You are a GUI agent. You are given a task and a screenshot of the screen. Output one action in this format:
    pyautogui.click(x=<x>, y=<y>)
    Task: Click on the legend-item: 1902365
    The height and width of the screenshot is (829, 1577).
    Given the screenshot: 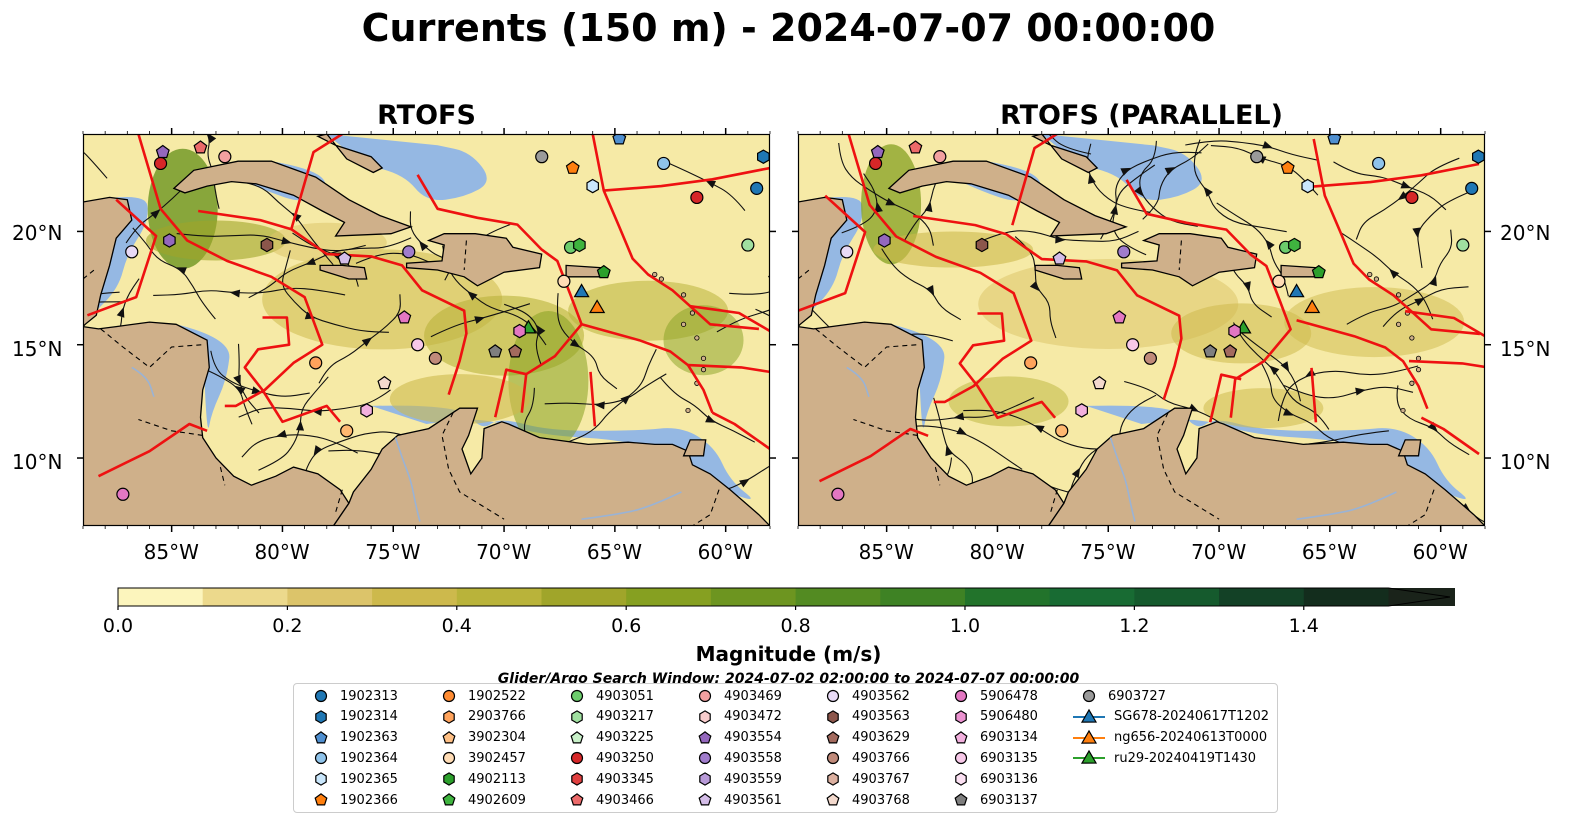 What is the action you would take?
    pyautogui.click(x=351, y=779)
    